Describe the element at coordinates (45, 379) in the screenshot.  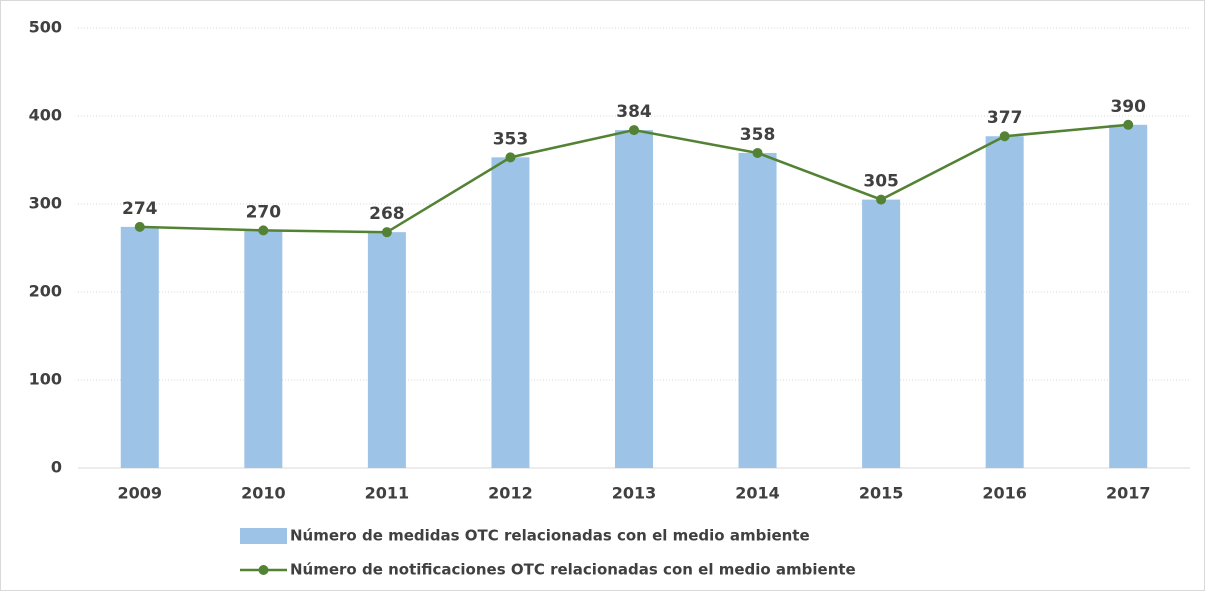
I see `y-tick-label: 100` at that location.